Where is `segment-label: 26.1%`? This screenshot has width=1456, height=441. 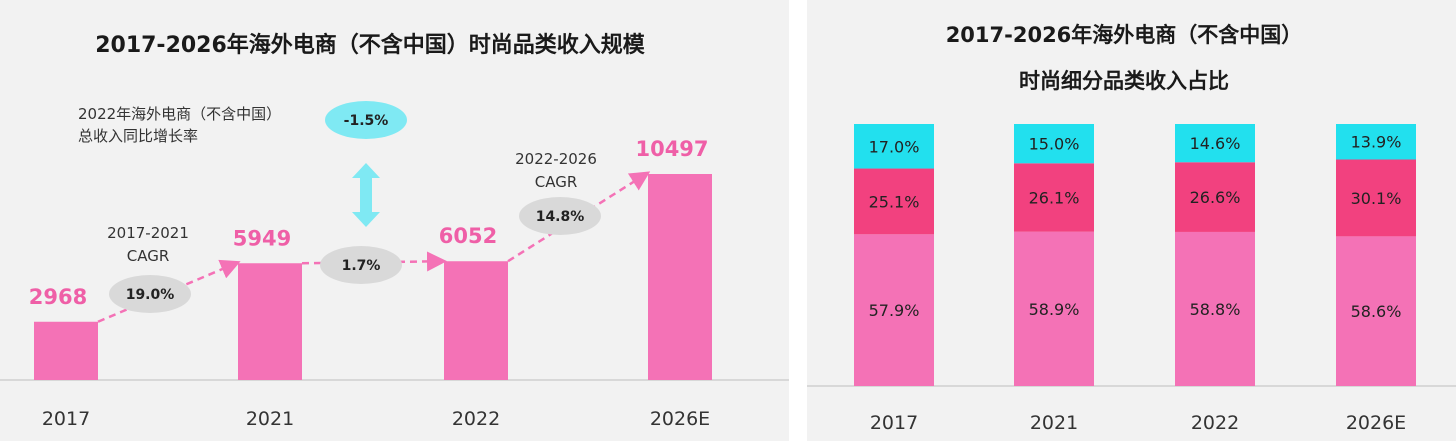
segment-label: 26.1% is located at coordinates (1054, 197).